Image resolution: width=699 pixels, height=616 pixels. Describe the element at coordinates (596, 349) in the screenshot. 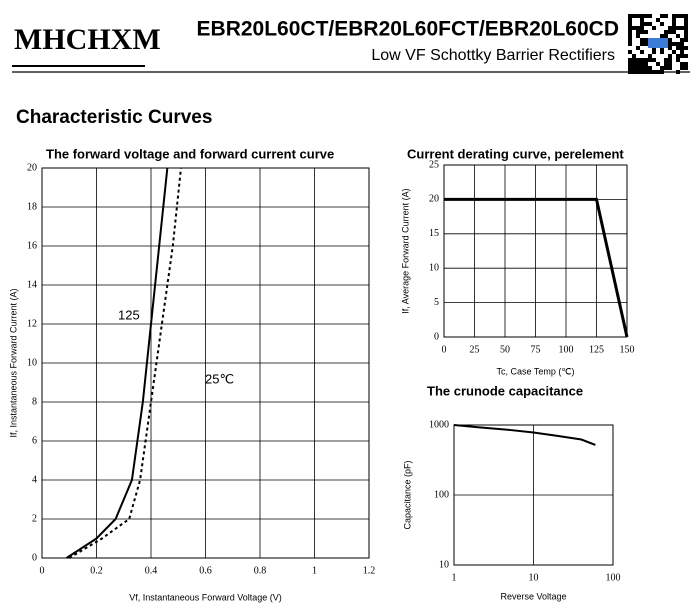

I see `x-tick-label: 125` at that location.